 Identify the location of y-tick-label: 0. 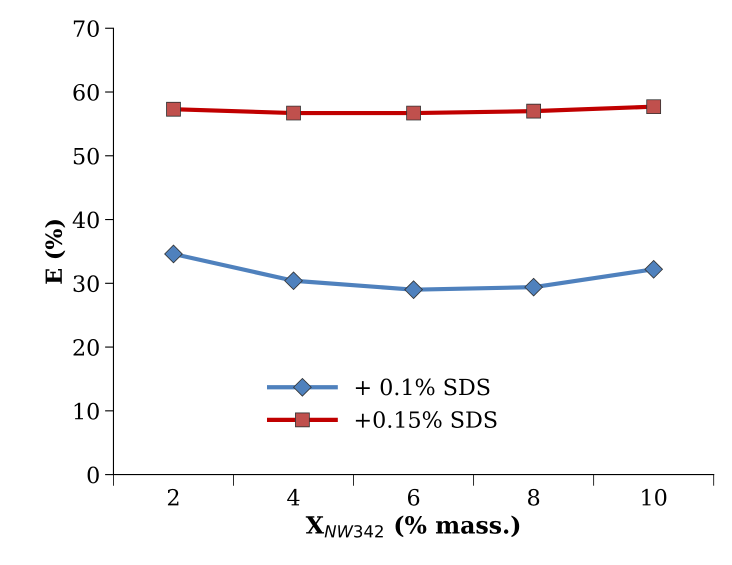
(93, 475).